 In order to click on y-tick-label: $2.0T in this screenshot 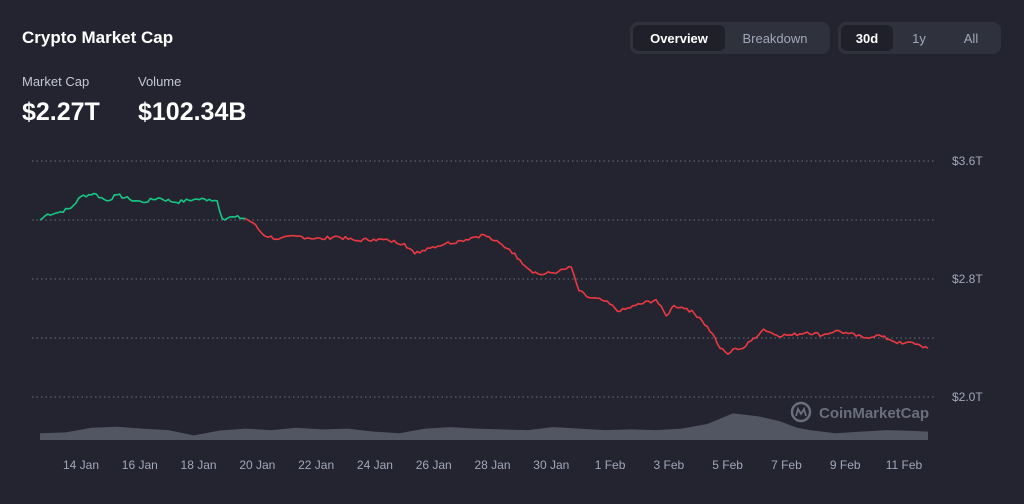, I will do `click(967, 397)`.